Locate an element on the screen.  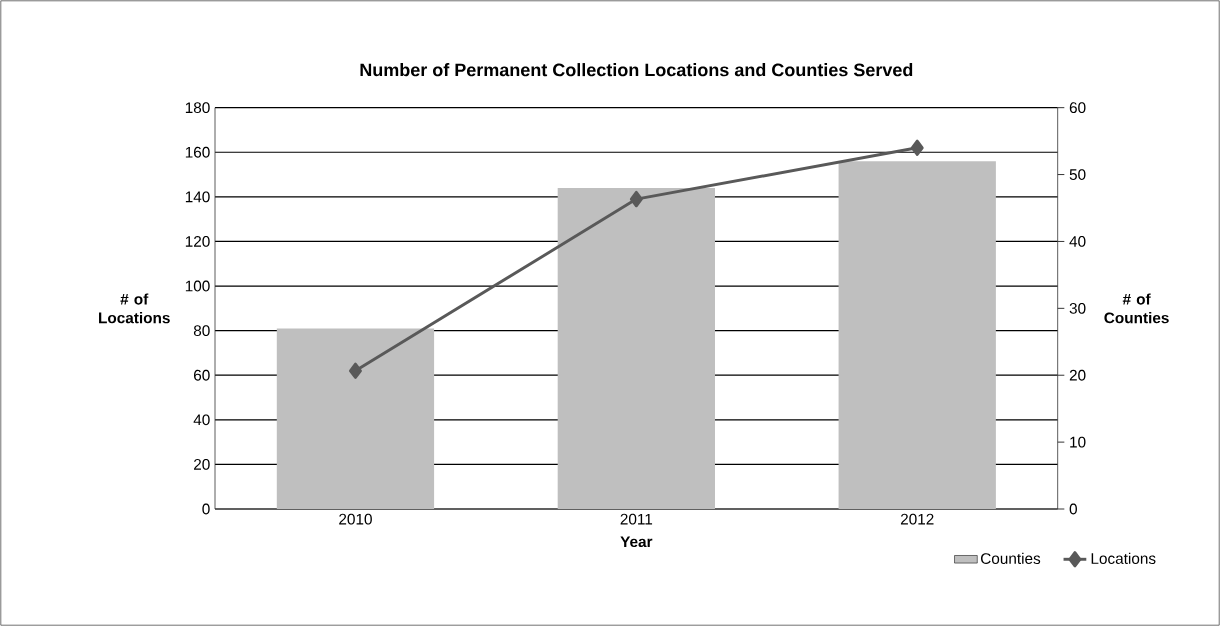
y-tick-label: 20 is located at coordinates (202, 464).